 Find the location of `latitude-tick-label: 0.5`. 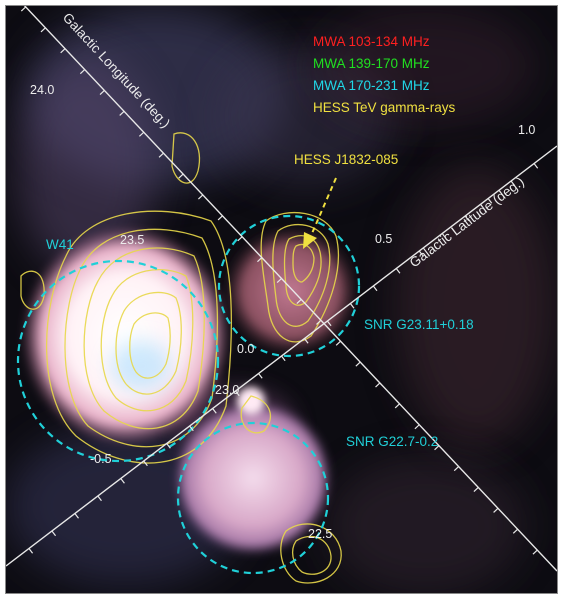

latitude-tick-label: 0.5 is located at coordinates (383, 239).